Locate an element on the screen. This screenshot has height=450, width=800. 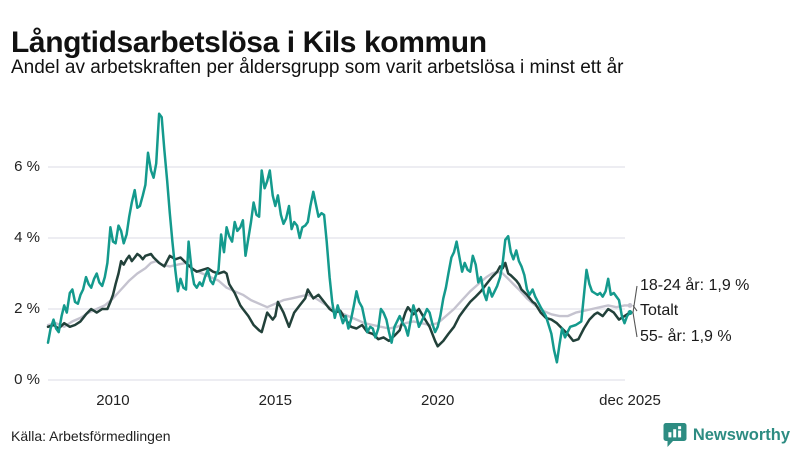
series-label-Totalt: Totalt is located at coordinates (659, 310).